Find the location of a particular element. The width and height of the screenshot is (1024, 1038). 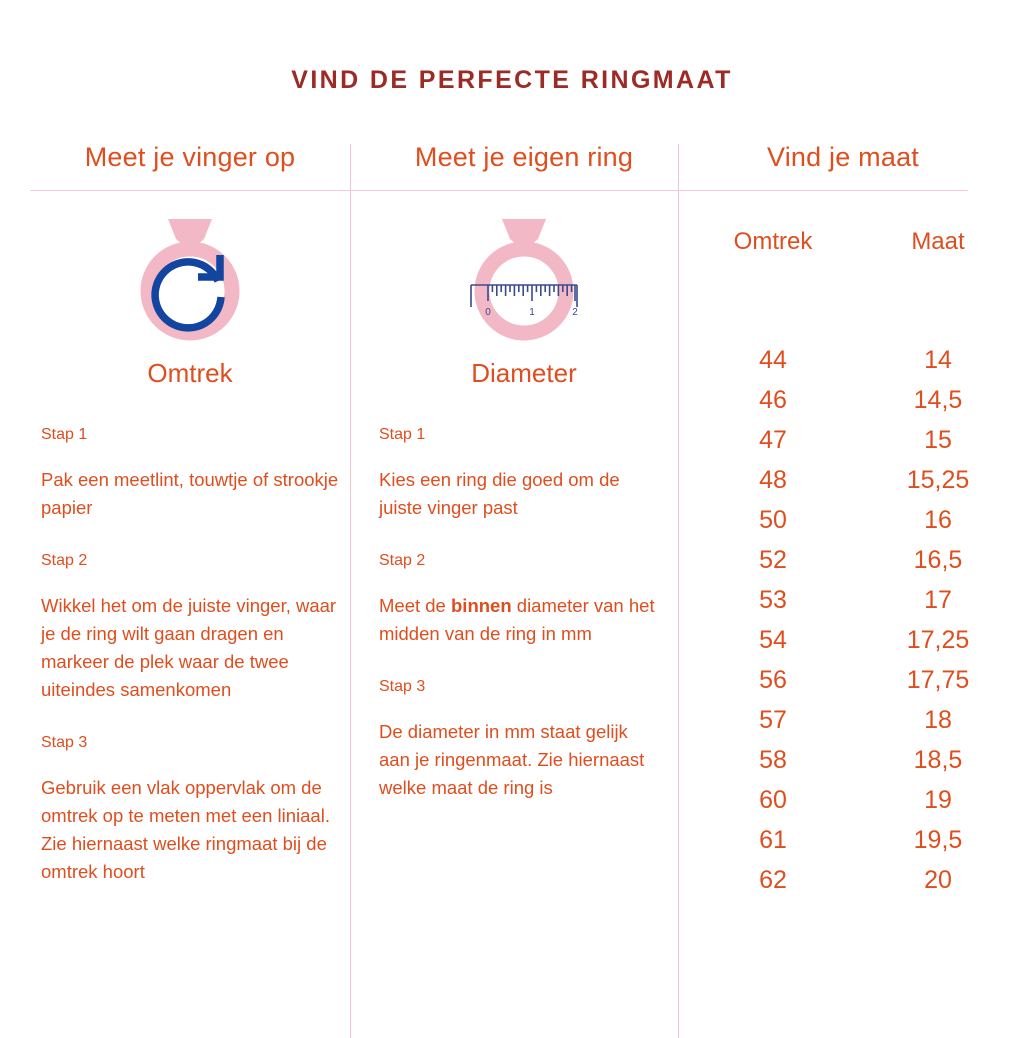

table-cell-omtrek: 53 is located at coordinates (773, 599).